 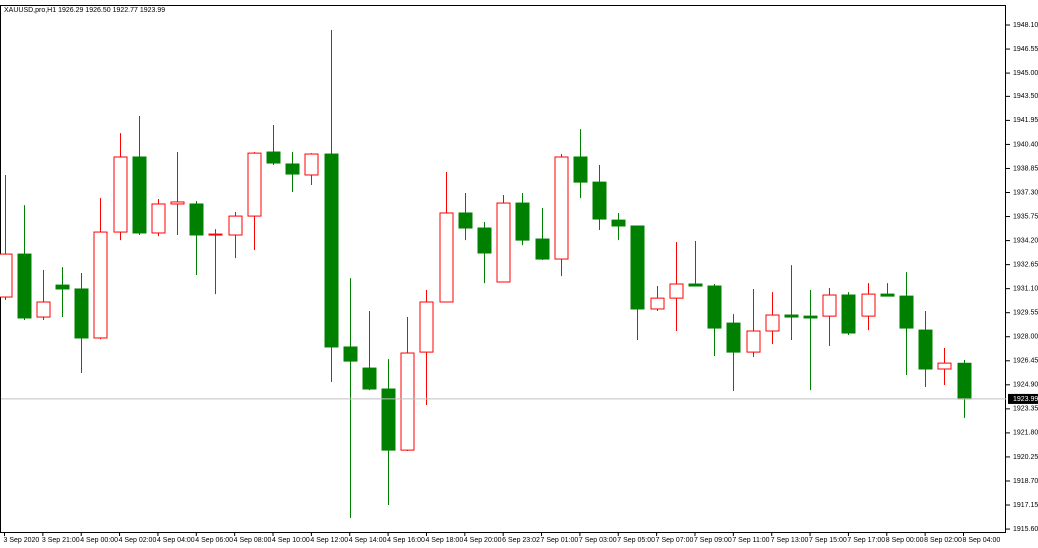 What do you see at coordinates (329, 540) in the screenshot?
I see `x-tick-label: 4 Sep 12:00` at bounding box center [329, 540].